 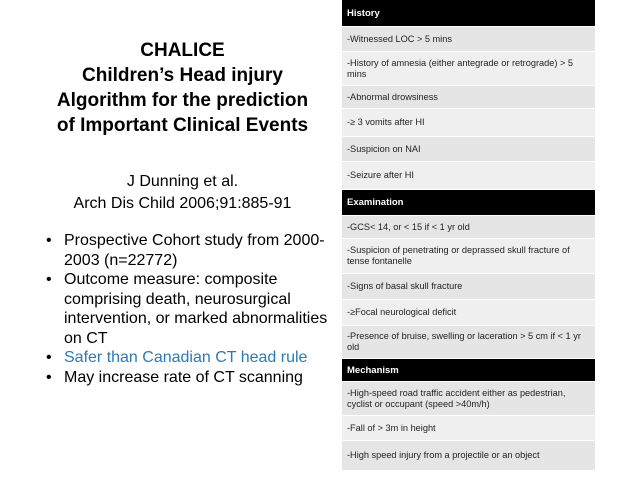 I want to click on title-line-3: Algorithm for the prediction, so click(x=182, y=100).